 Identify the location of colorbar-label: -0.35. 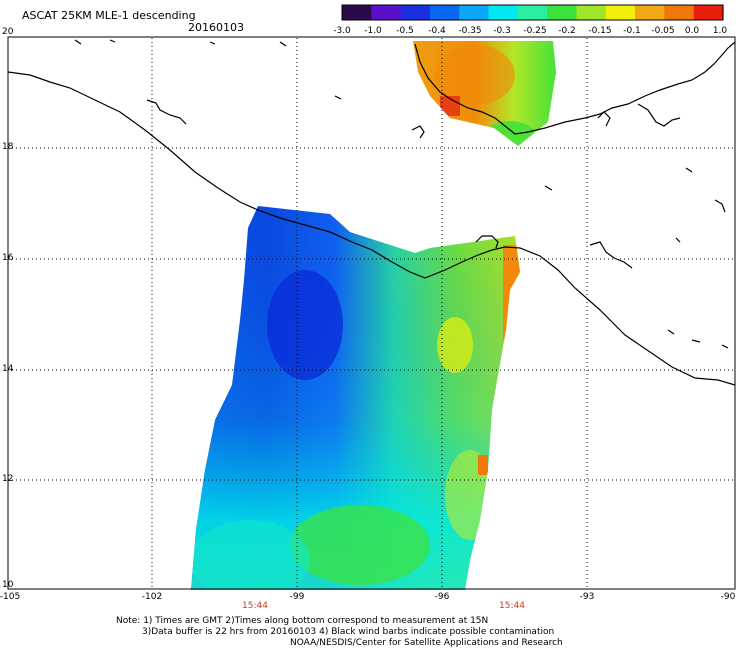
(470, 31).